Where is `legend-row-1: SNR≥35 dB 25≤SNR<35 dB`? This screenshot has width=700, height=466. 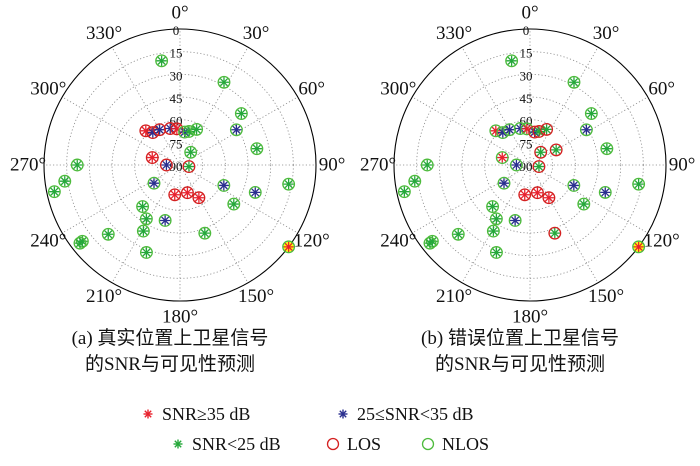 legend-row-1: SNR≥35 dB 25≤SNR<35 dB is located at coordinates (350, 414).